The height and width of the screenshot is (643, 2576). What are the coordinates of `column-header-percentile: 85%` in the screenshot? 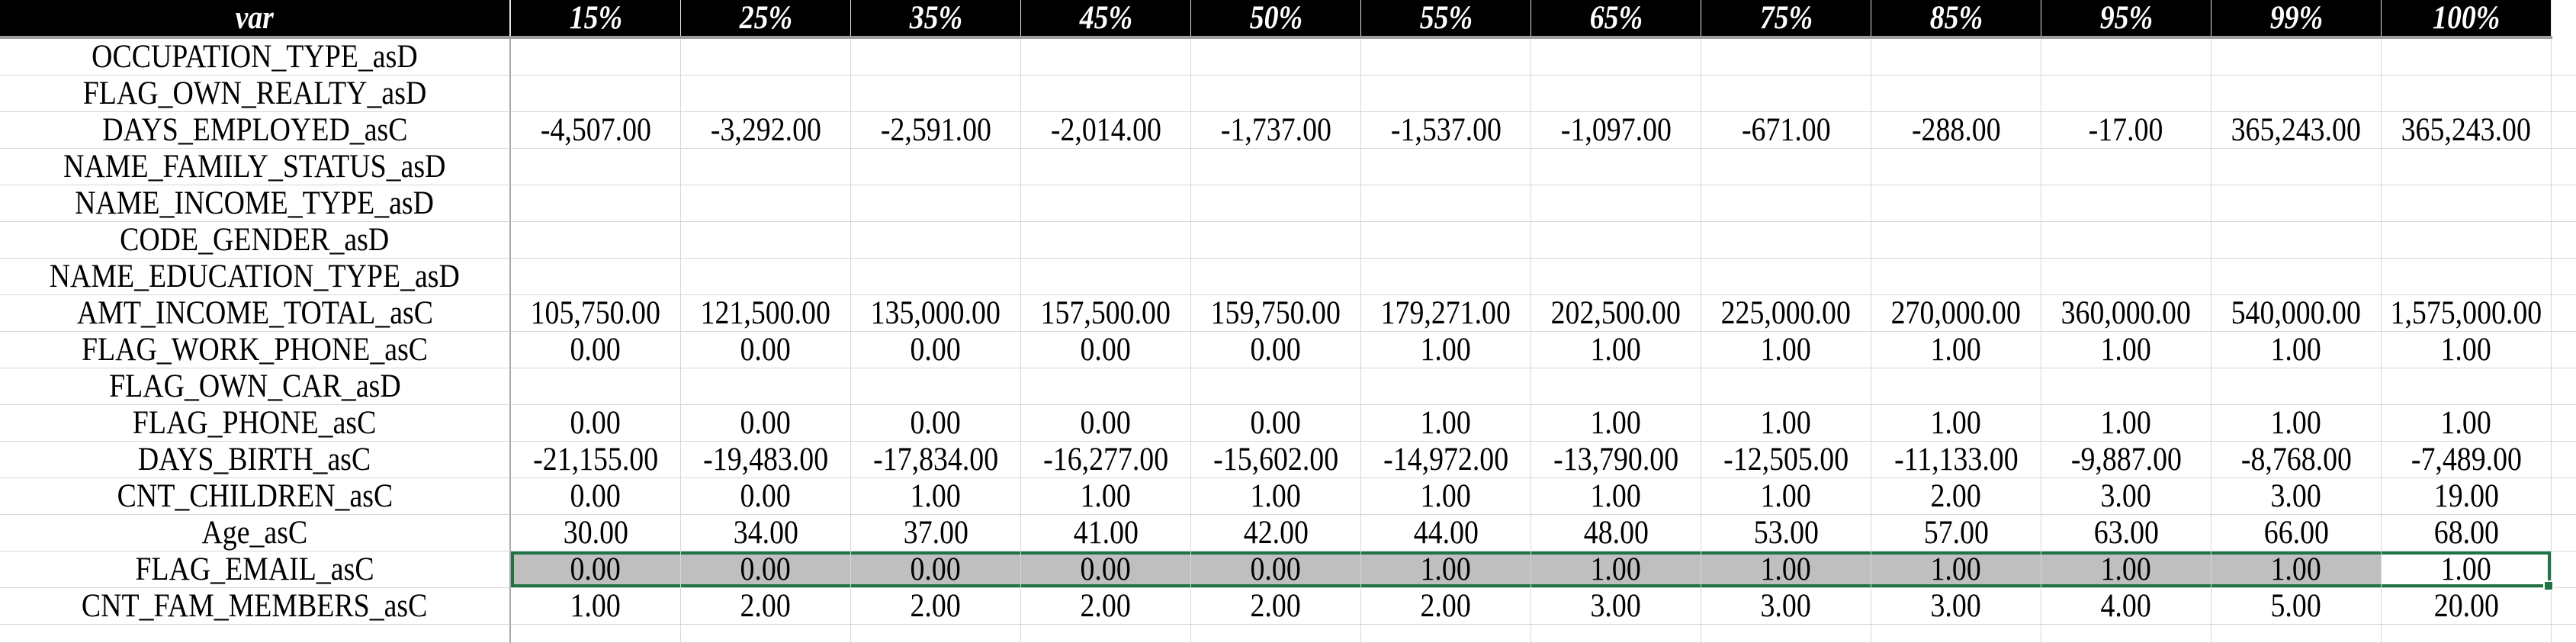 It's located at (1956, 18).